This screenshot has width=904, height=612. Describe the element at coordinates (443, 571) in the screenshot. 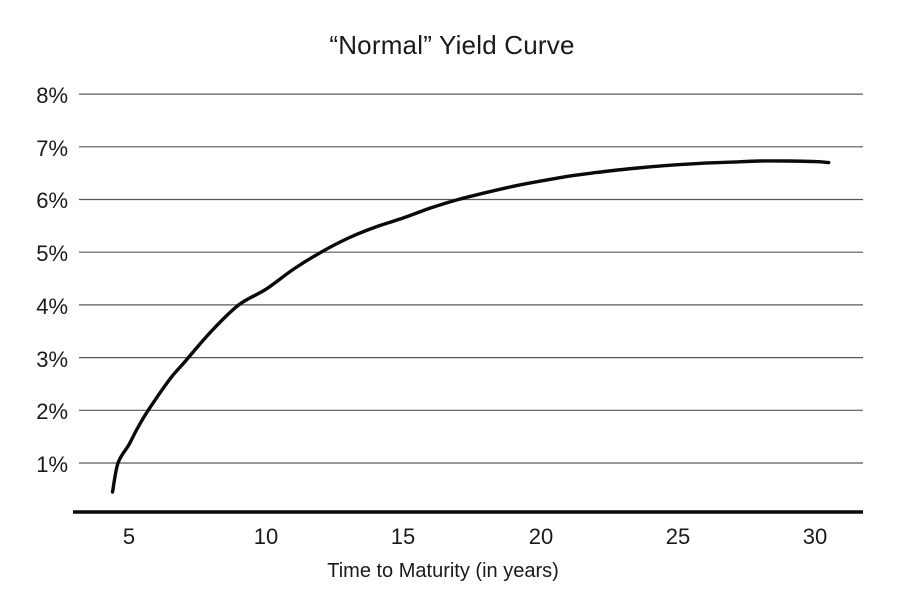

I see `x-axis-title: Time to Maturity (in years)` at that location.